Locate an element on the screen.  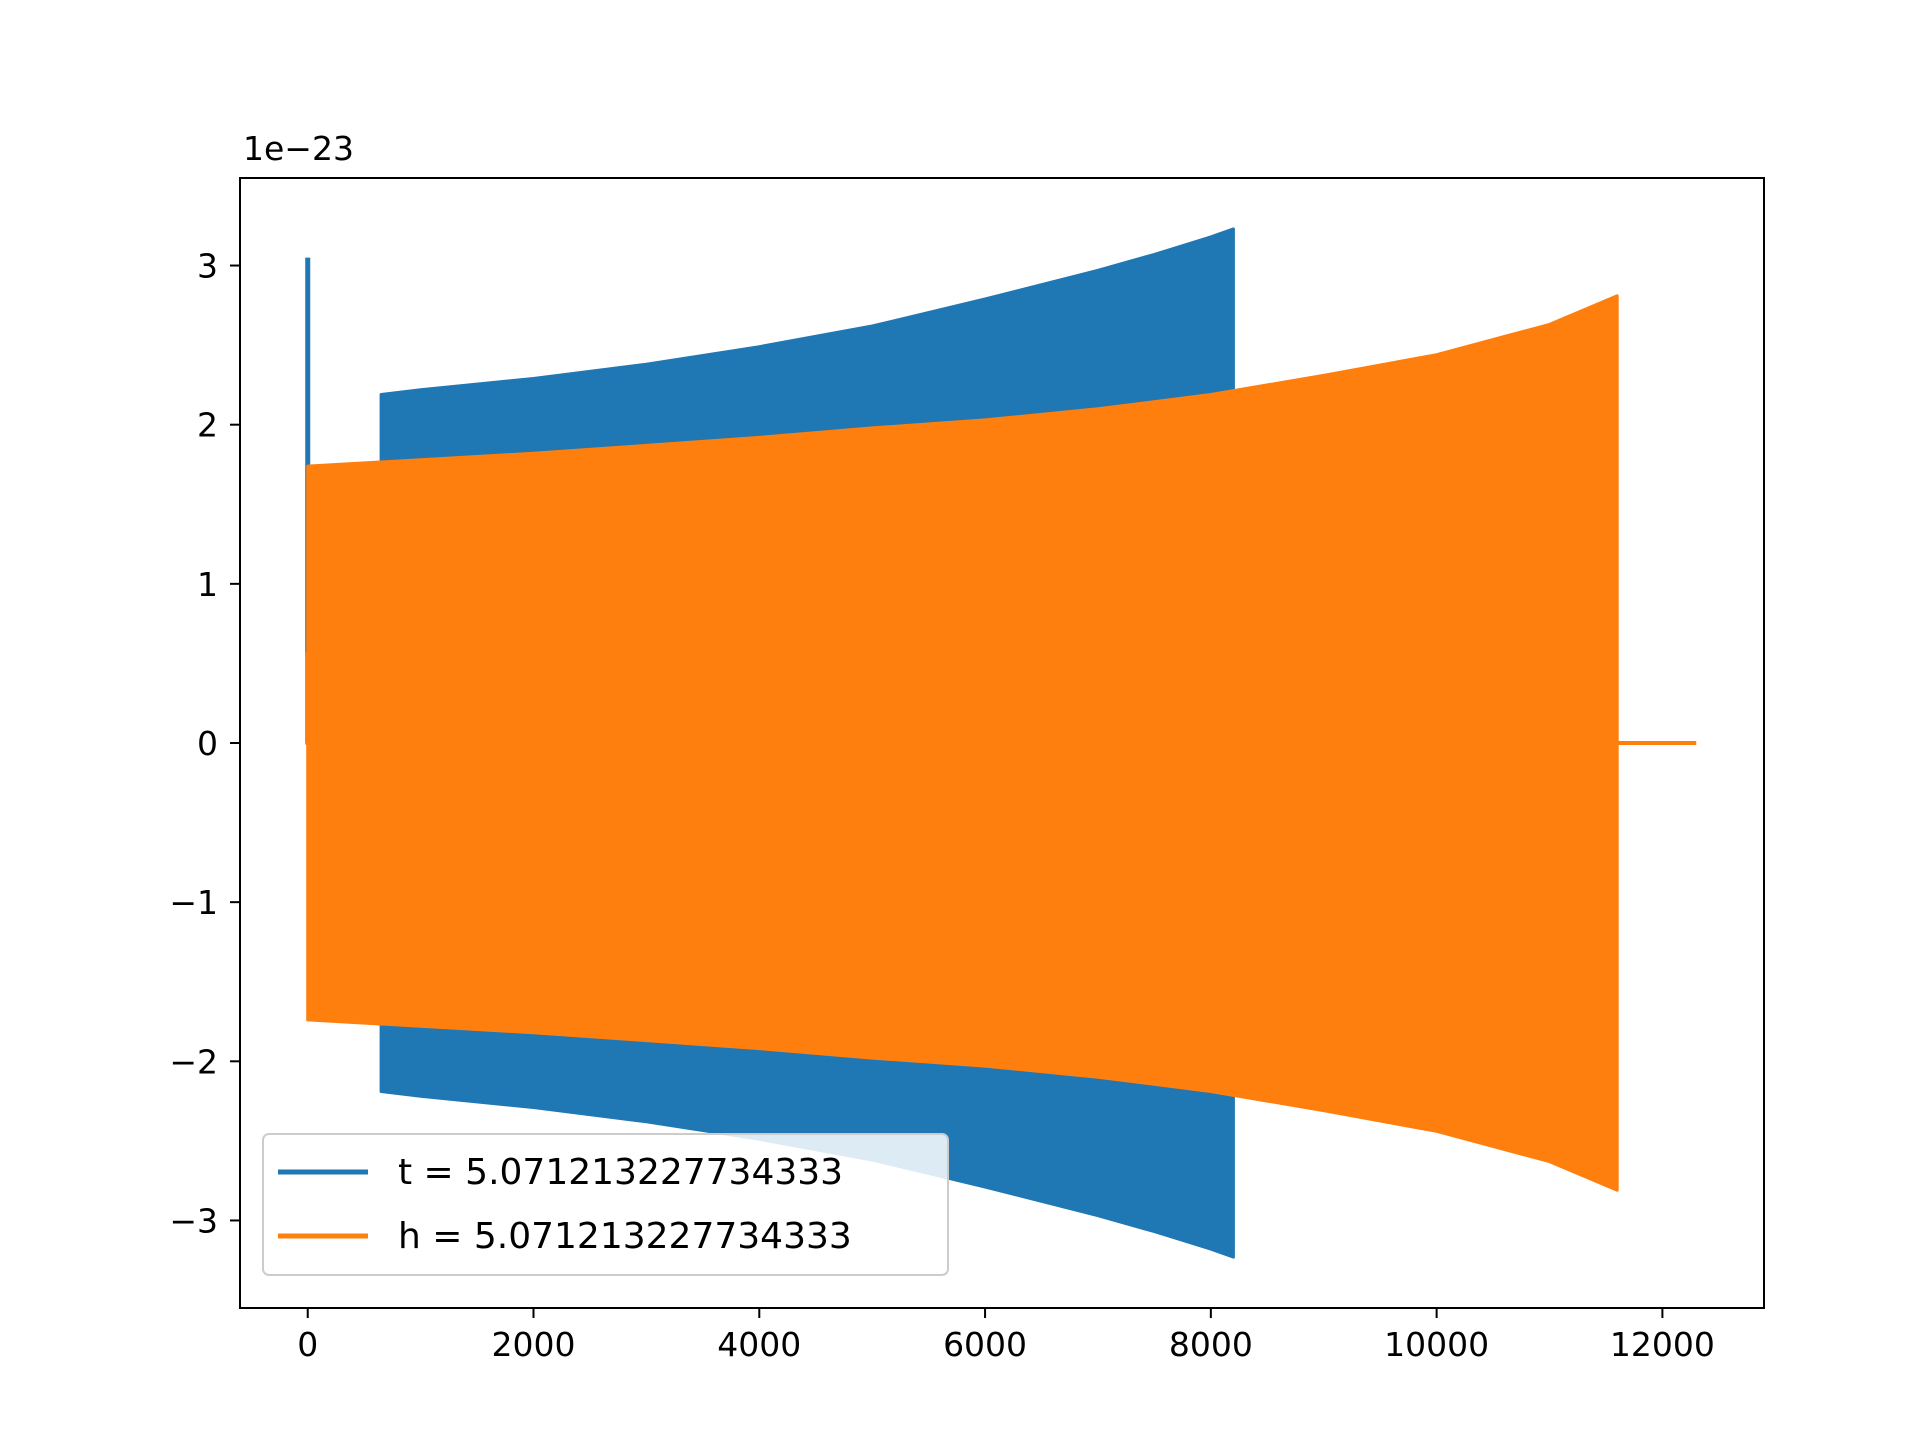
y-tick-label: −2 is located at coordinates (193, 1061).